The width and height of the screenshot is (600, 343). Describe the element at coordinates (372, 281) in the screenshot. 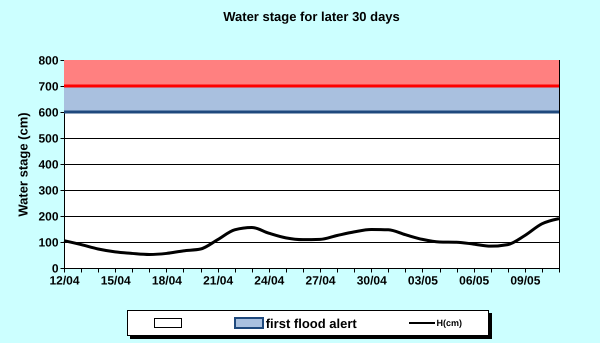

I see `x-tick-label: 30/04` at that location.